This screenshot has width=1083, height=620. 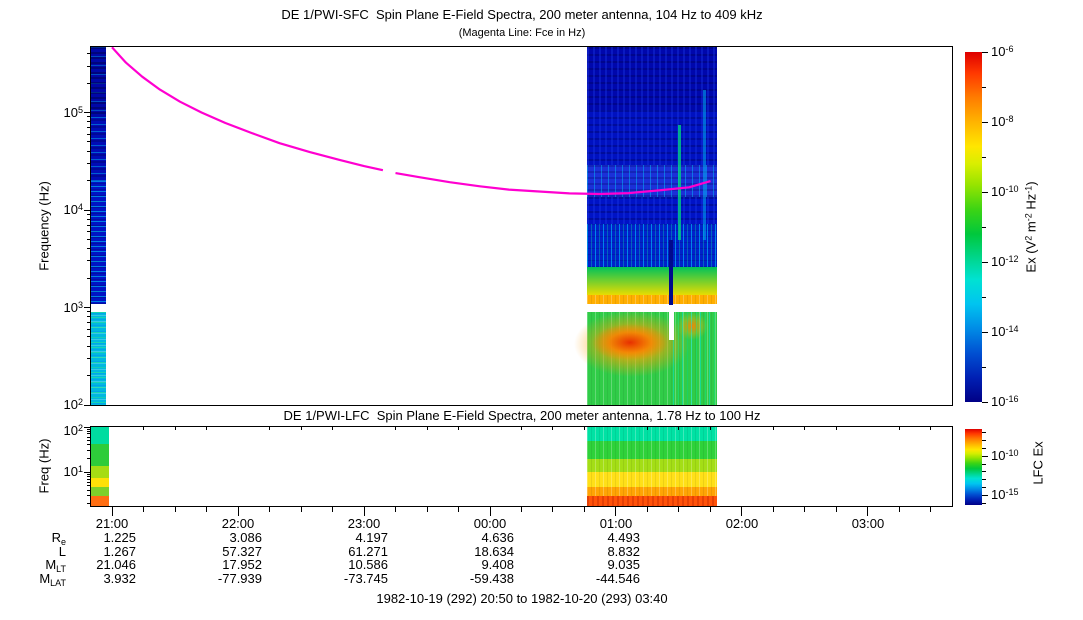 I want to click on ephemeris-value: 21.046, so click(x=116, y=564).